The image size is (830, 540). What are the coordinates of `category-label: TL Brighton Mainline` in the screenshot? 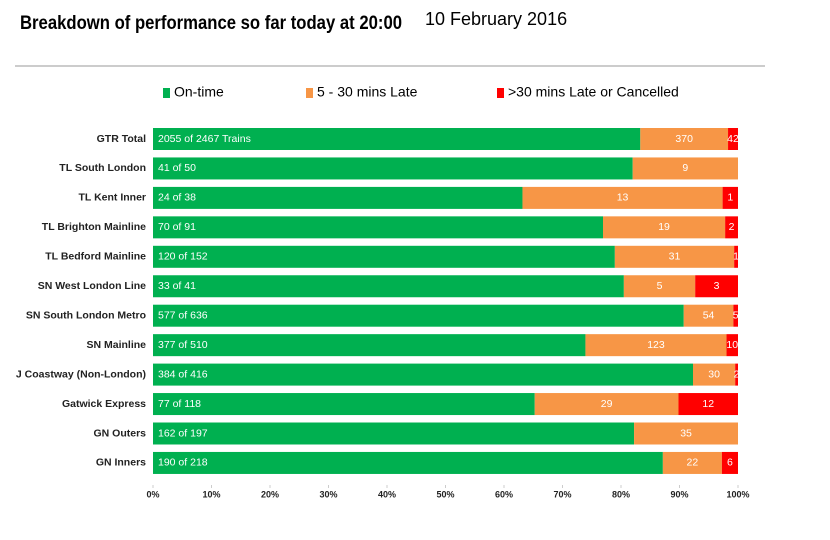 It's located at (94, 227).